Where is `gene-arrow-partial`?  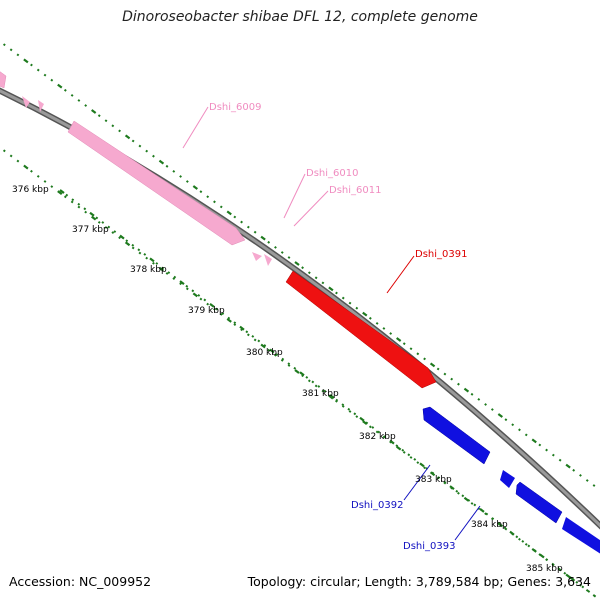
gene-arrow-partial is located at coordinates (3, 78).